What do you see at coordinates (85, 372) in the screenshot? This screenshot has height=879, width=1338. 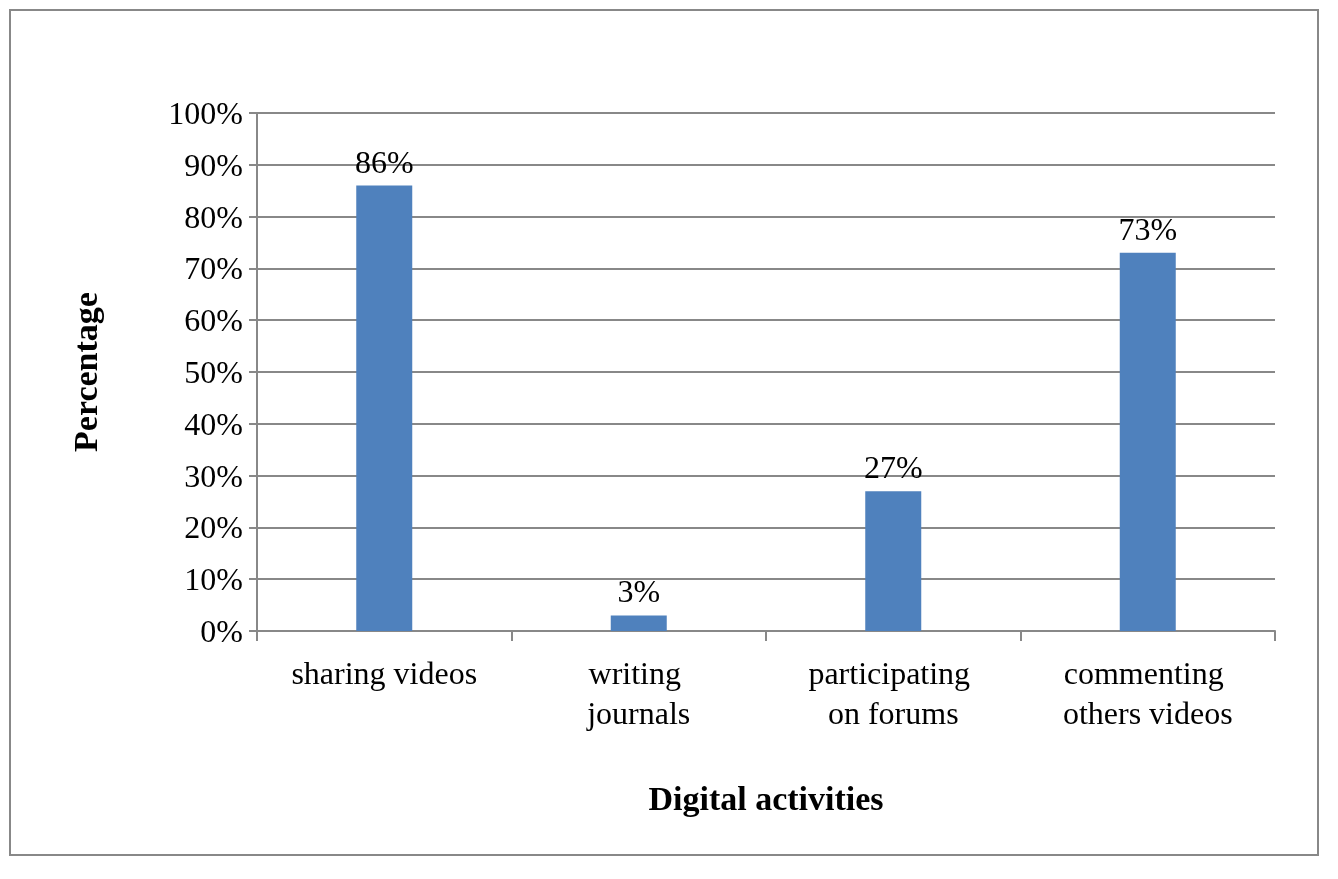 I see `y-axis-title: Percentage` at bounding box center [85, 372].